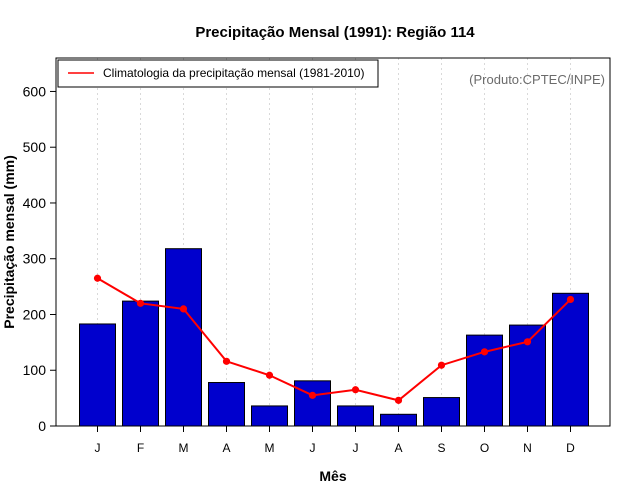  Describe the element at coordinates (35, 370) in the screenshot. I see `y-tick-label: 100` at that location.